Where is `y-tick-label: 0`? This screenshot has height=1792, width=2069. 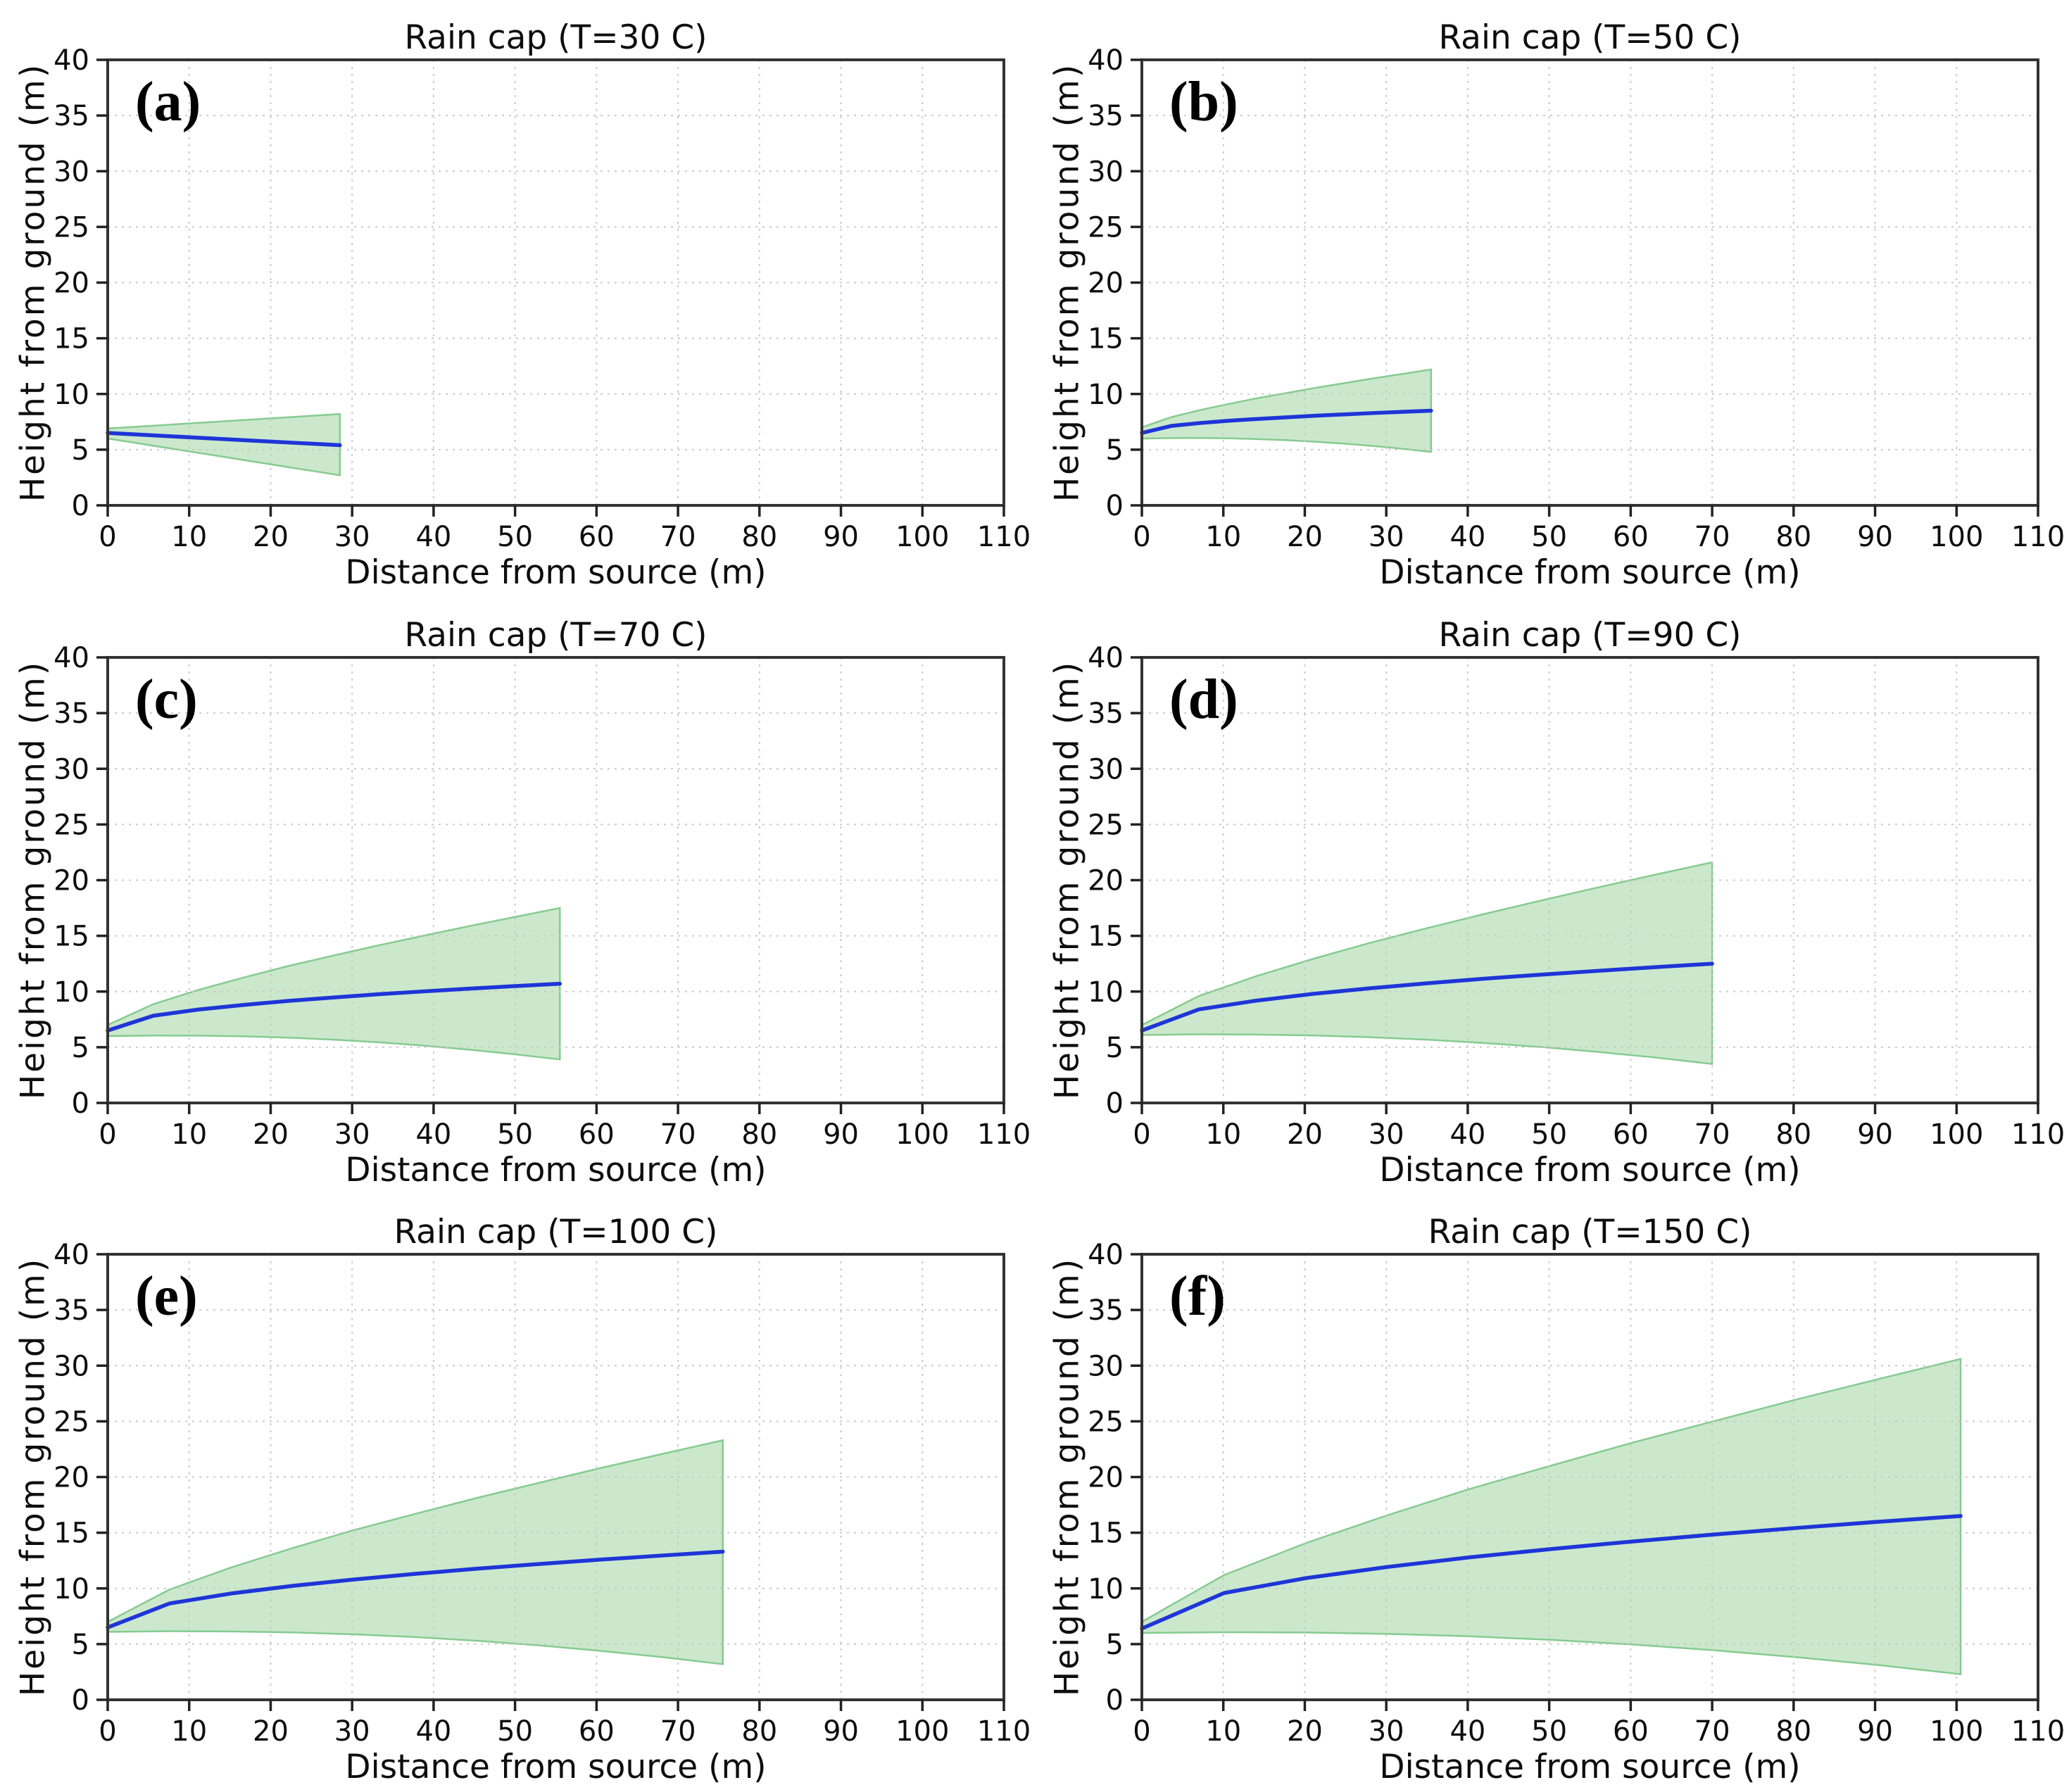 y-tick-label: 0 is located at coordinates (1115, 1103).